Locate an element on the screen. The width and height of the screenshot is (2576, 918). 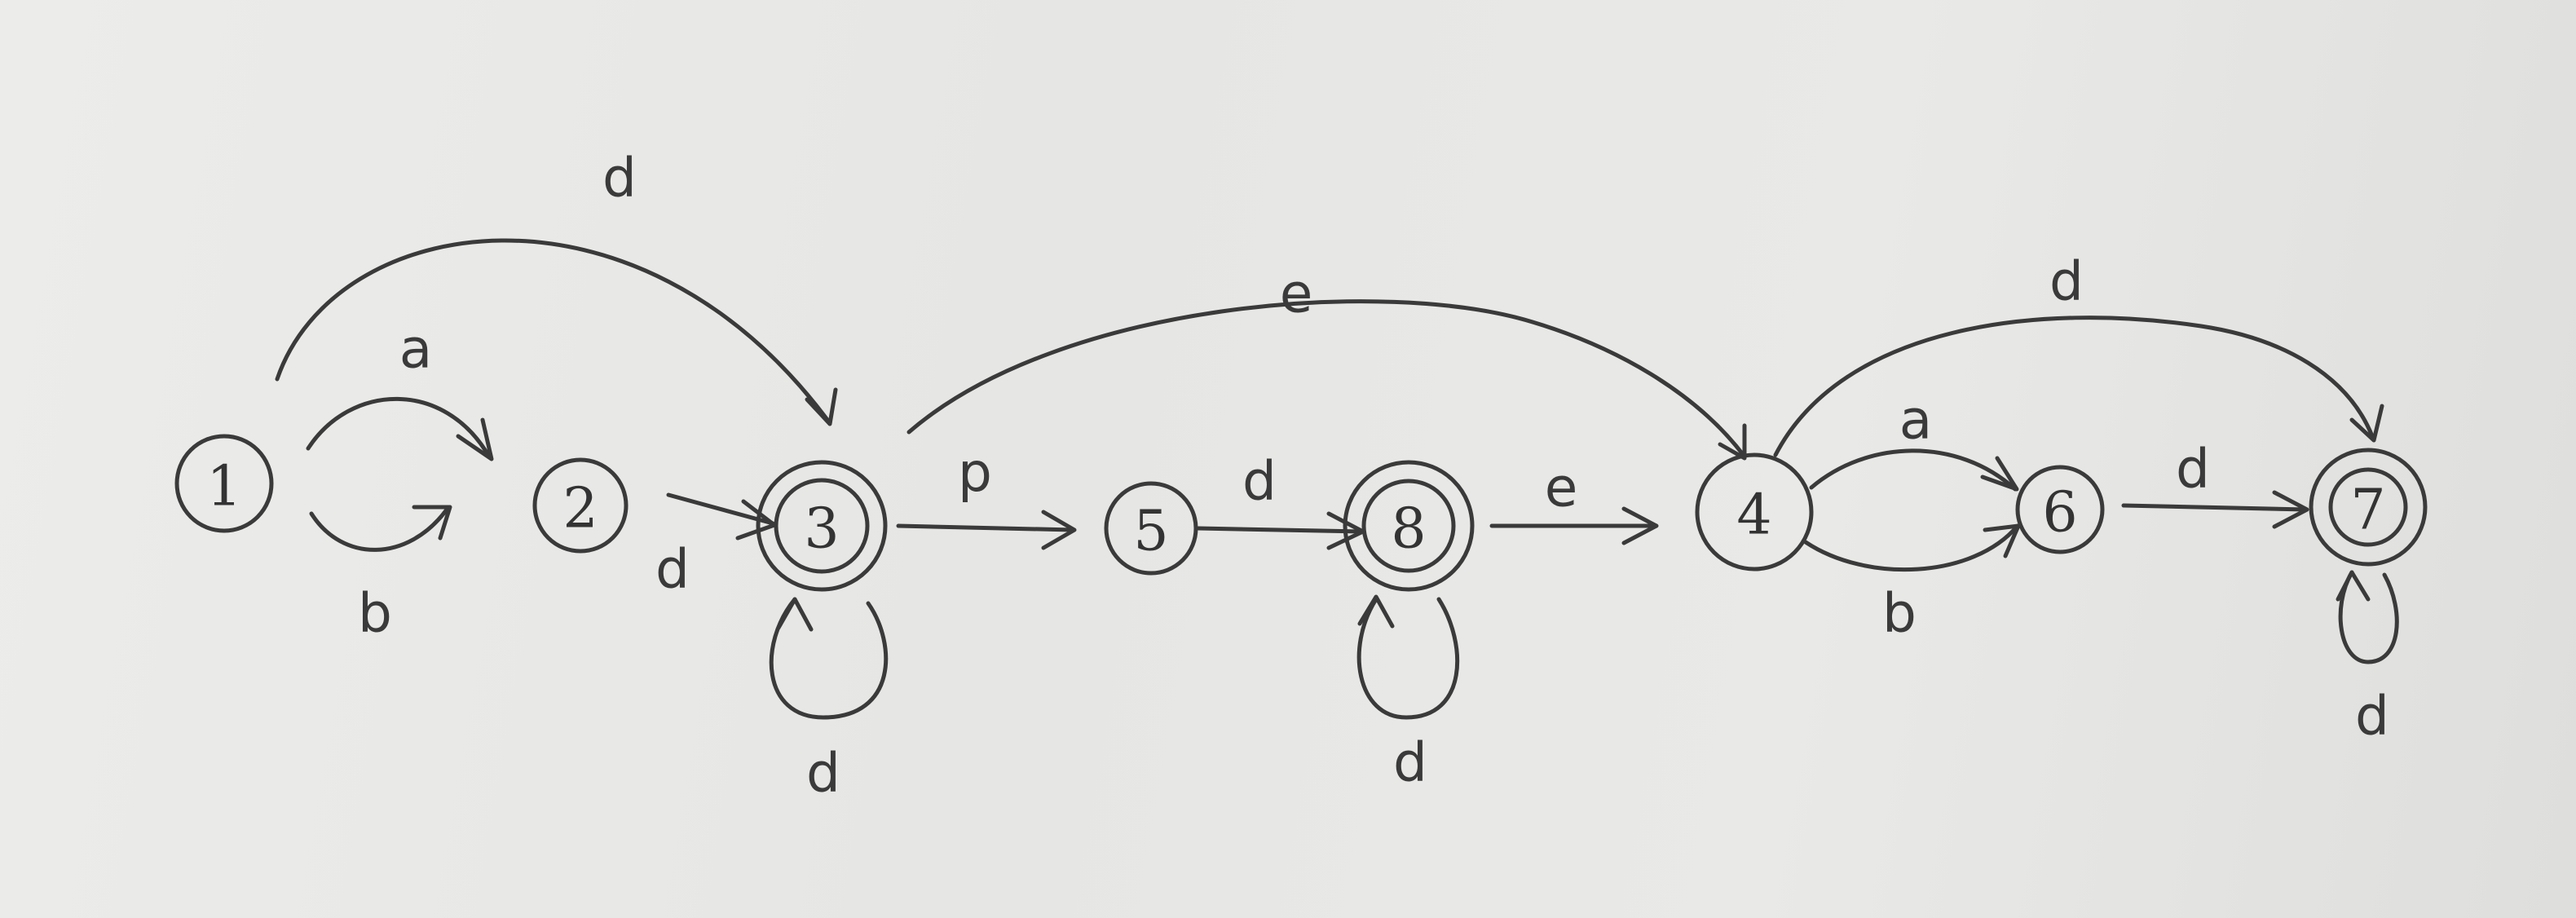
state-4: 4 is located at coordinates (1754, 512).